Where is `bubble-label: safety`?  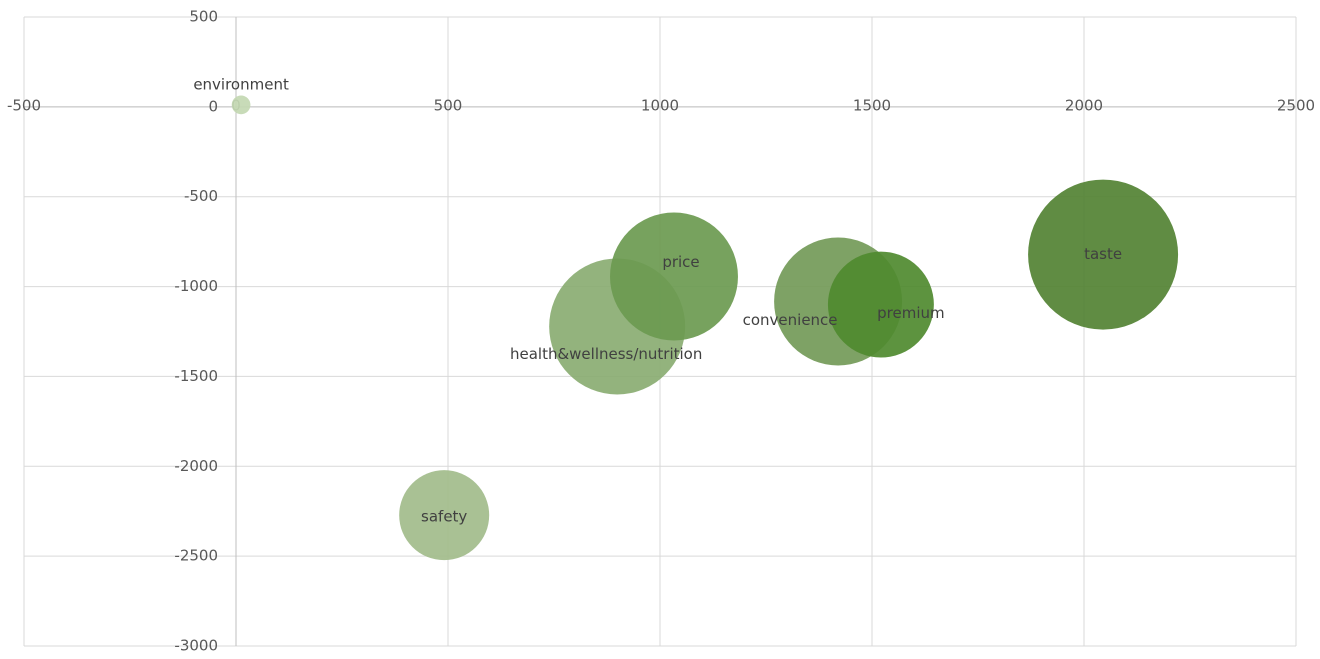 bubble-label: safety is located at coordinates (444, 517).